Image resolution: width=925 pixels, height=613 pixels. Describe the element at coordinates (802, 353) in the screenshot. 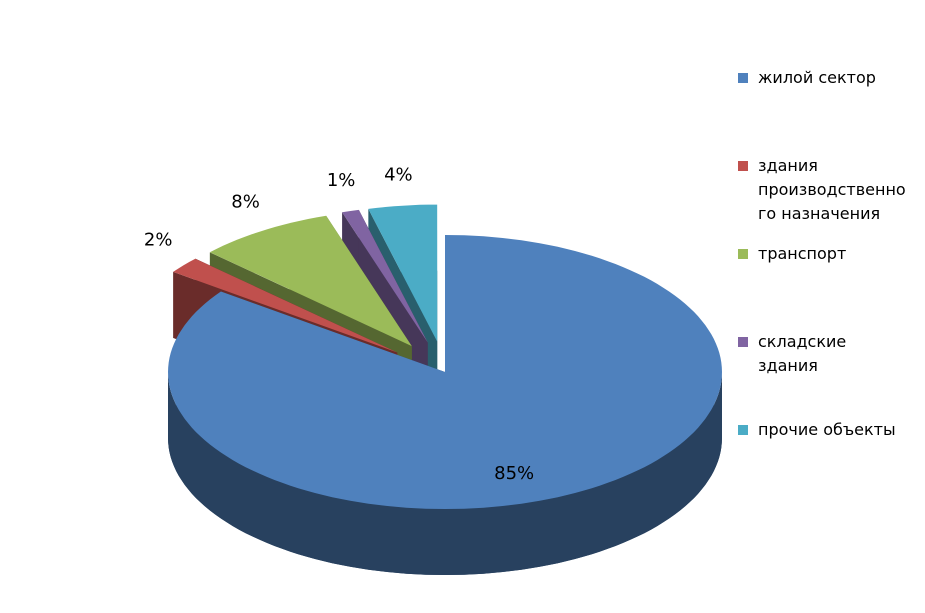

I see `legend-label: складские здания` at that location.